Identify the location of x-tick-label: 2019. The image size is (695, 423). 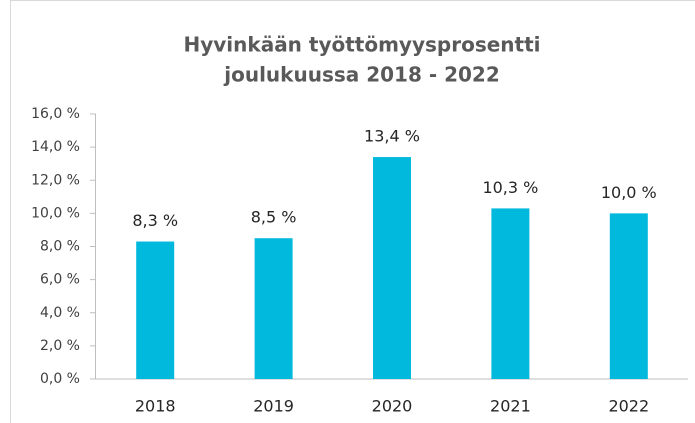
(273, 406).